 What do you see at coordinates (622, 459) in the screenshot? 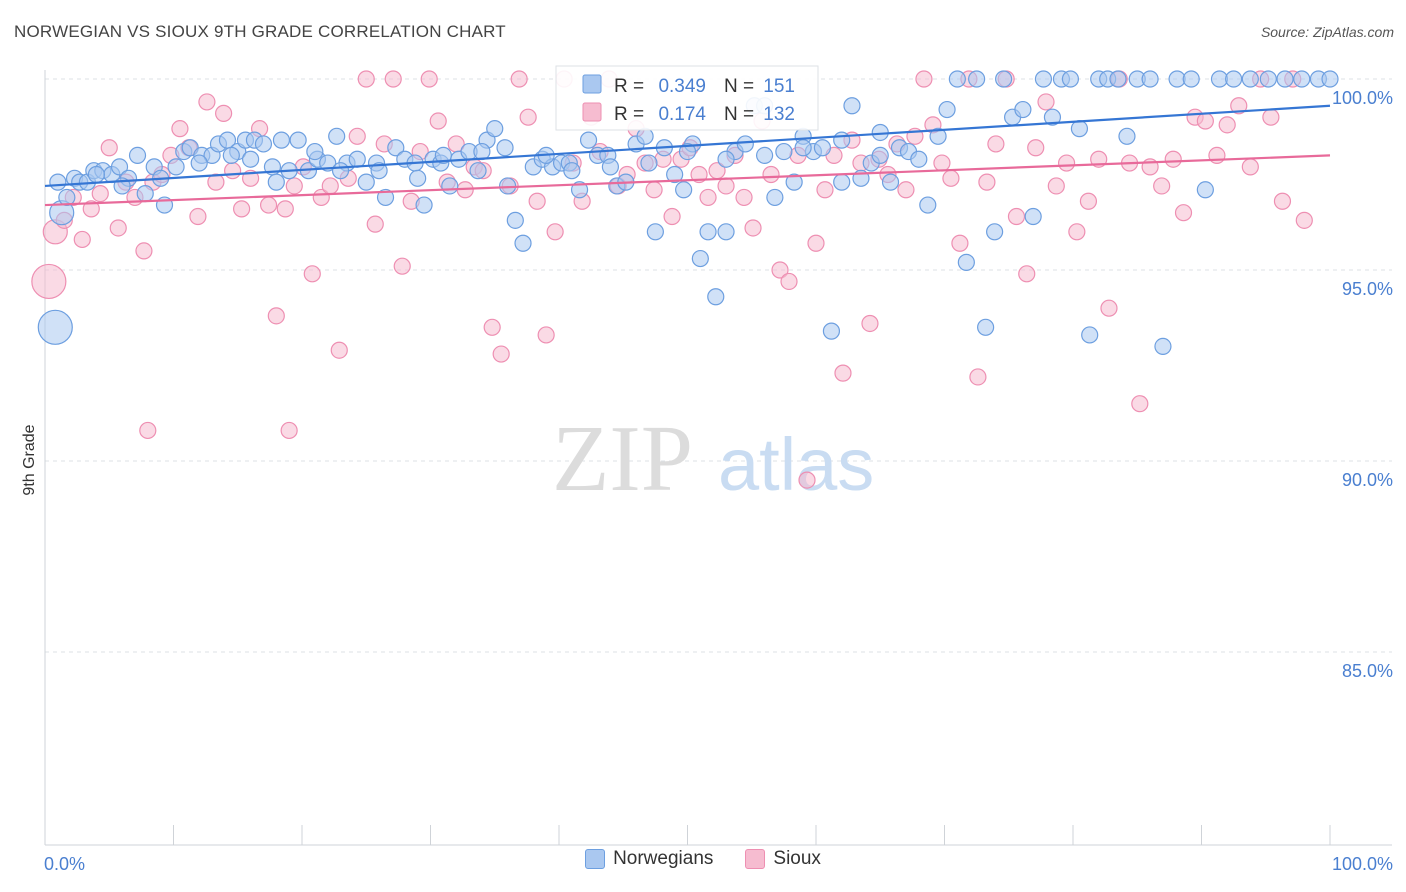
I see `watermark-zip: ZIP` at bounding box center [622, 459].